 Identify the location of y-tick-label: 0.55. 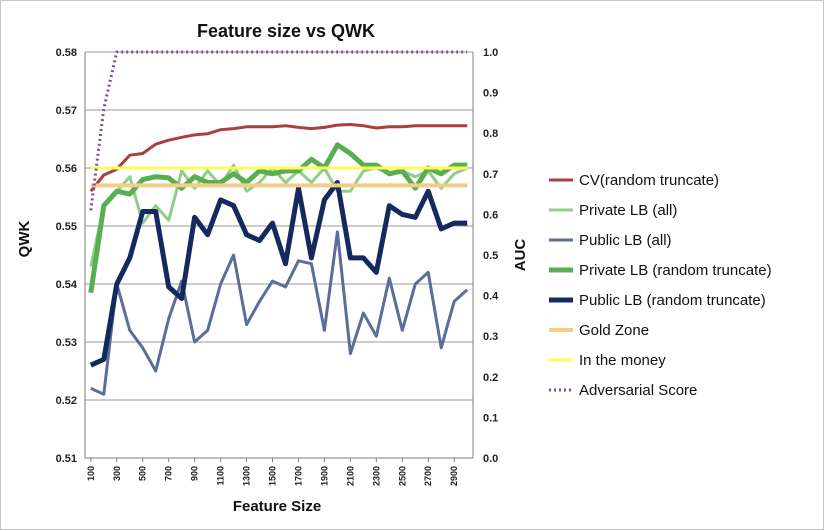
(66, 227).